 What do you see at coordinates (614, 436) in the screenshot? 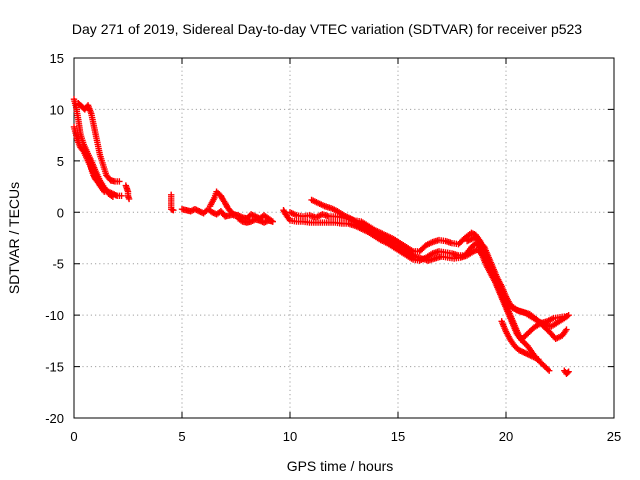
I see `x-tick-label: 25` at bounding box center [614, 436].